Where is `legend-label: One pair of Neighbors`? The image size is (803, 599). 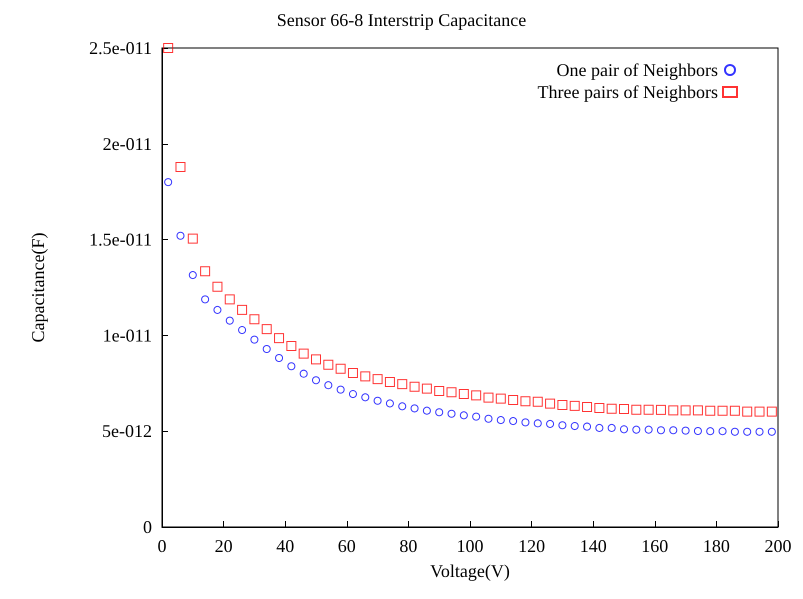
legend-label: One pair of Neighbors is located at coordinates (637, 70).